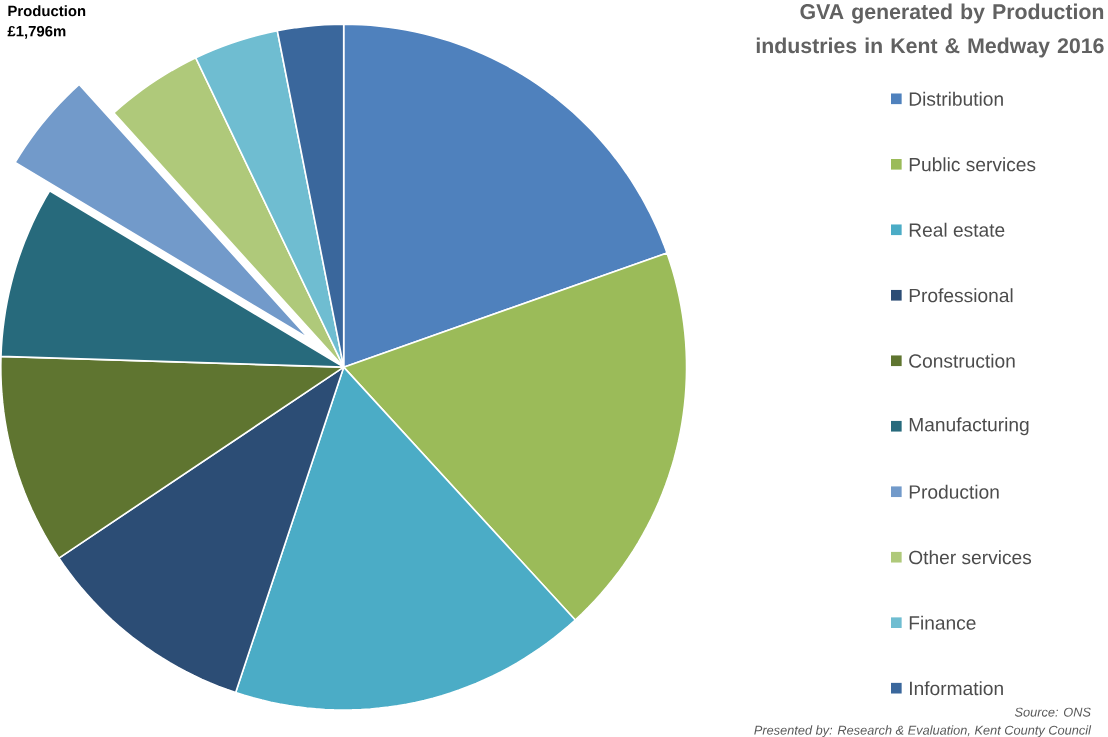 This screenshot has height=737, width=1108. I want to click on source-note: Source: ONS, so click(1052, 712).